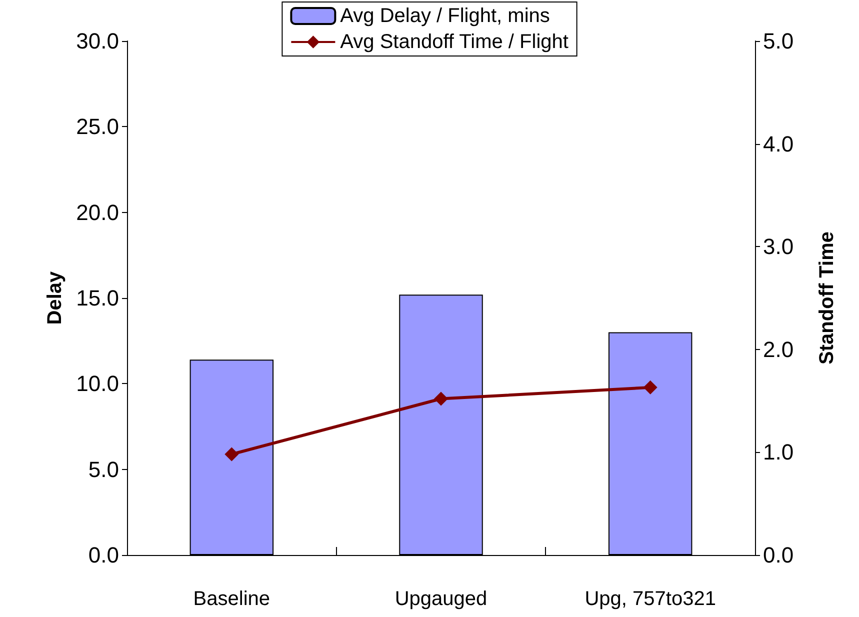 Image resolution: width=859 pixels, height=617 pixels. What do you see at coordinates (778, 452) in the screenshot?
I see `y2-tick-label: 1.0` at bounding box center [778, 452].